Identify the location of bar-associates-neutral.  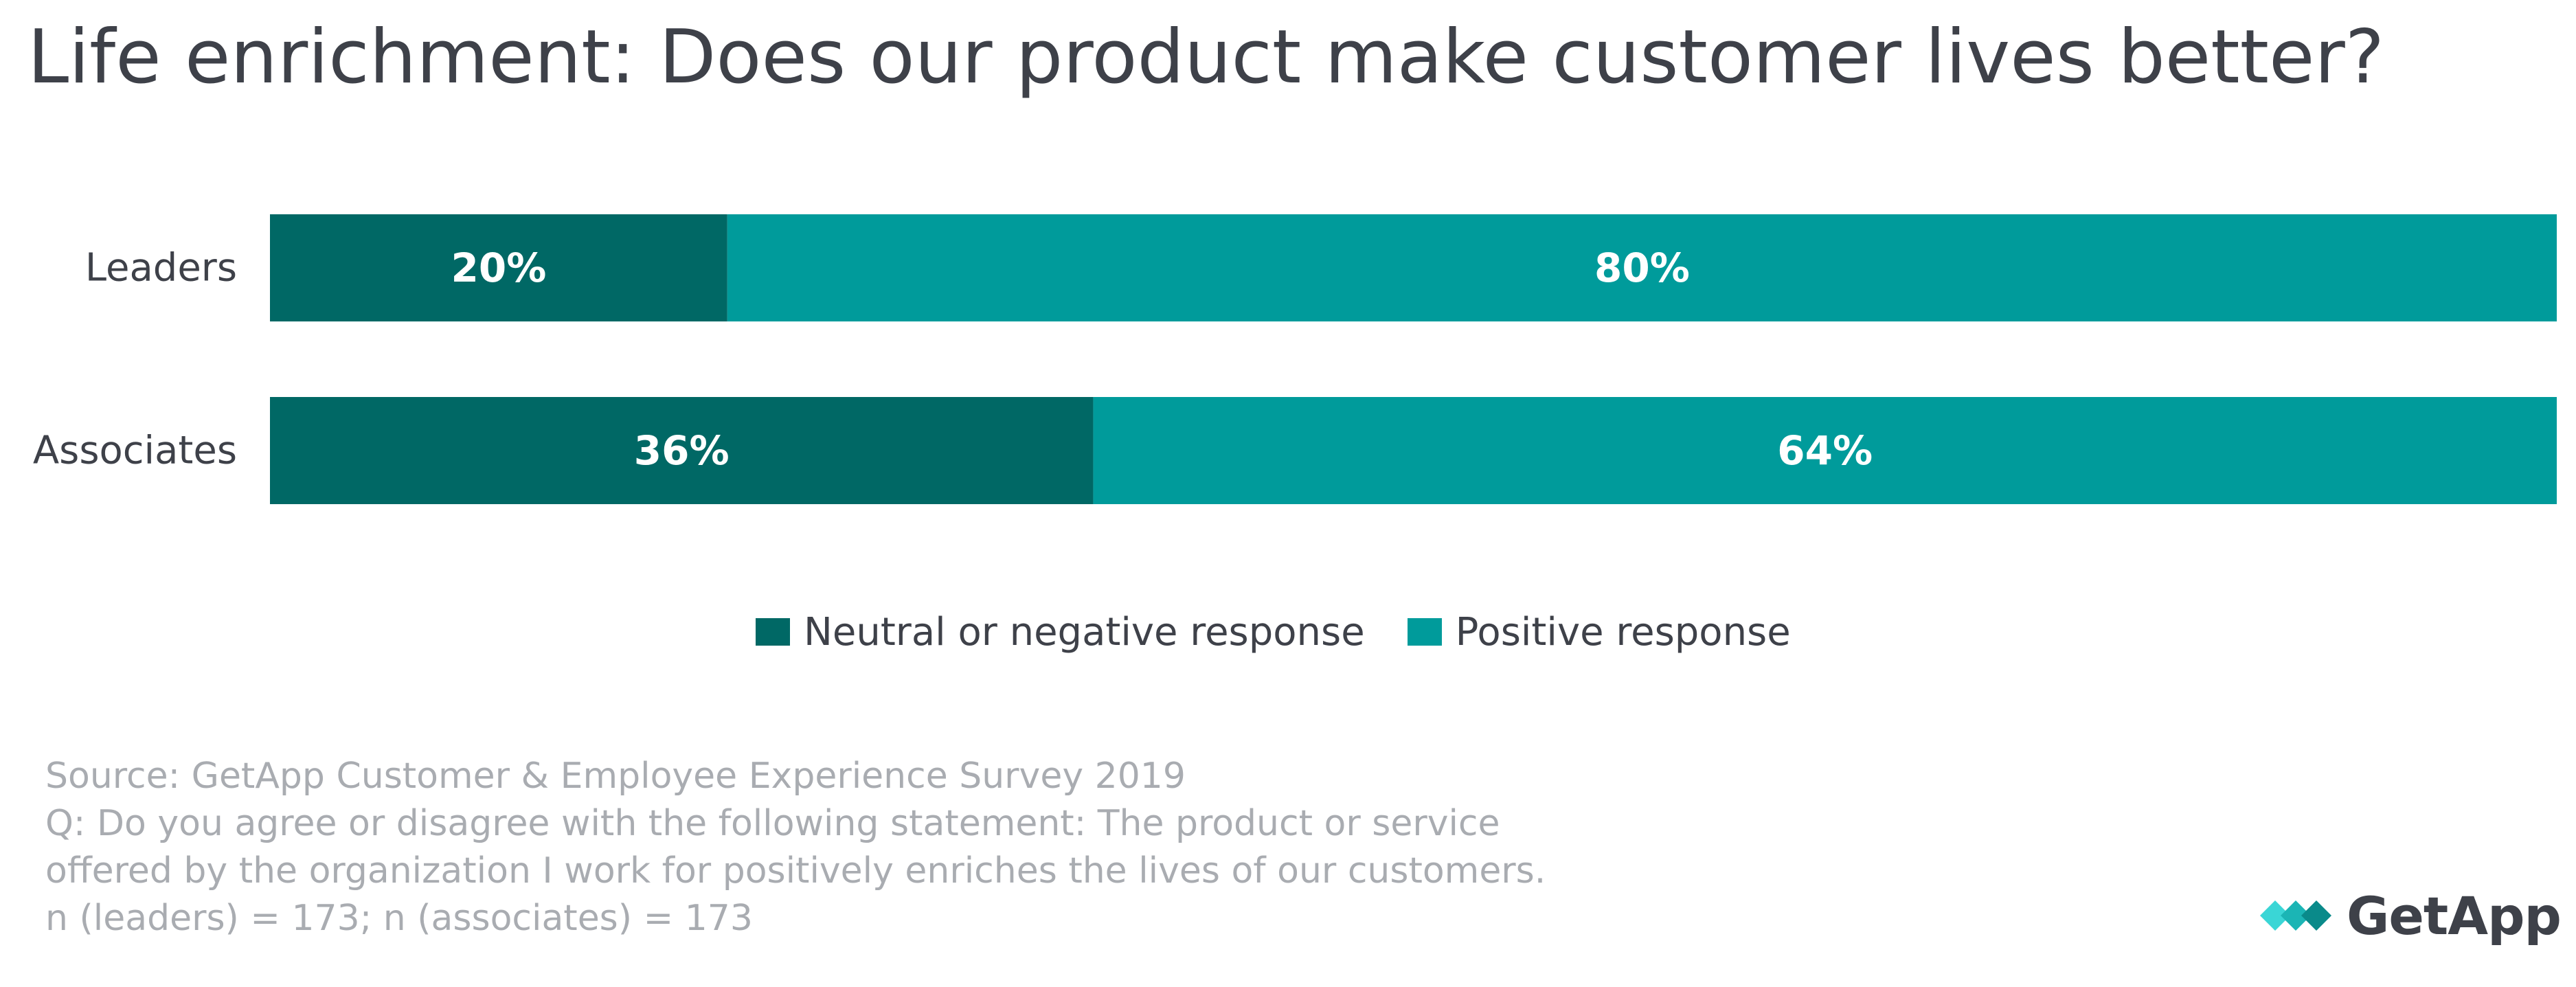
(682, 450).